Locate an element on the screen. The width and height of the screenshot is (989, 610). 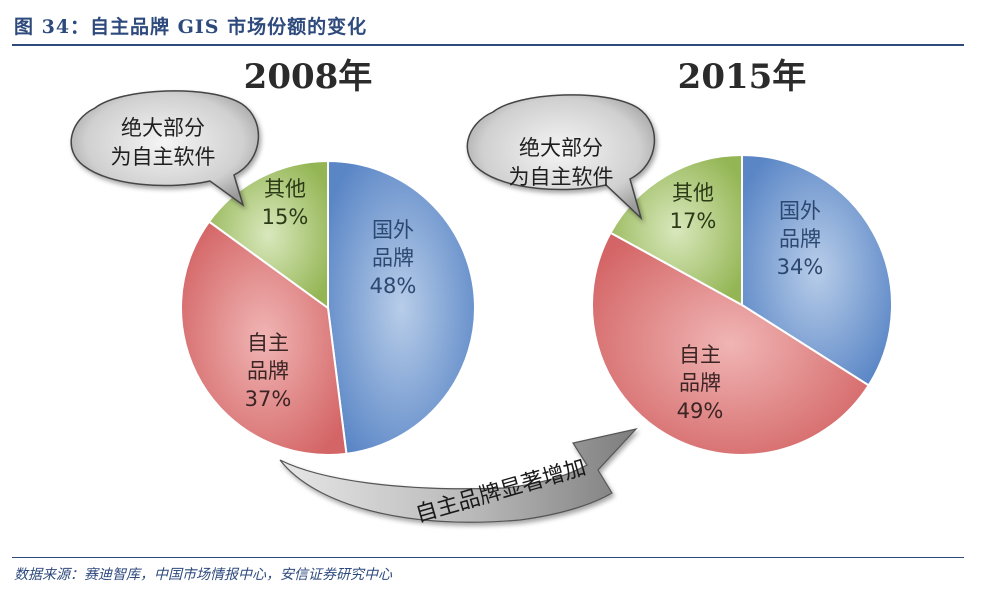
callout-2008-line-1: 绝大部分 is located at coordinates (163, 128).